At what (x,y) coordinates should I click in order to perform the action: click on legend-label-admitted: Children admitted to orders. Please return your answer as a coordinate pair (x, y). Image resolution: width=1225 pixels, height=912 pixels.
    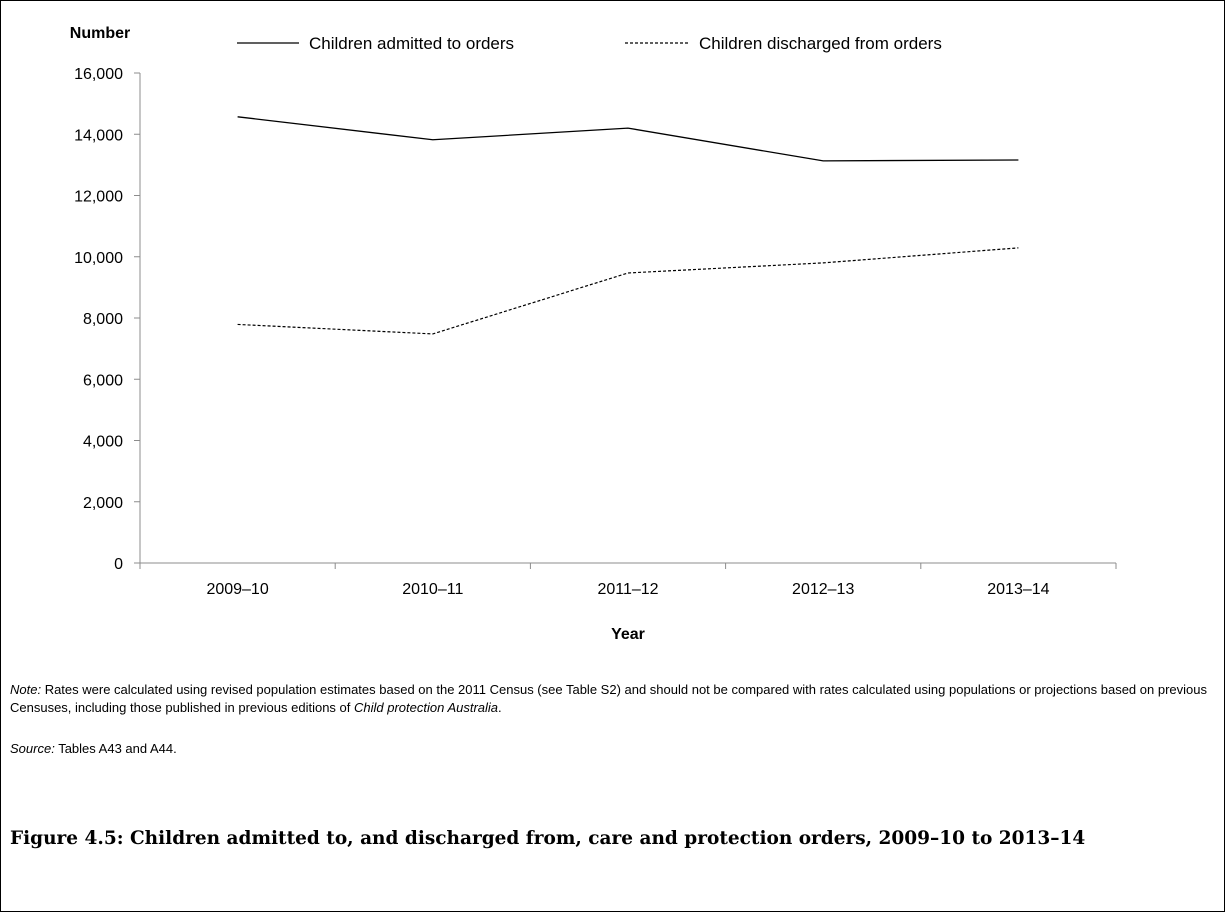
    Looking at the image, I should click on (411, 43).